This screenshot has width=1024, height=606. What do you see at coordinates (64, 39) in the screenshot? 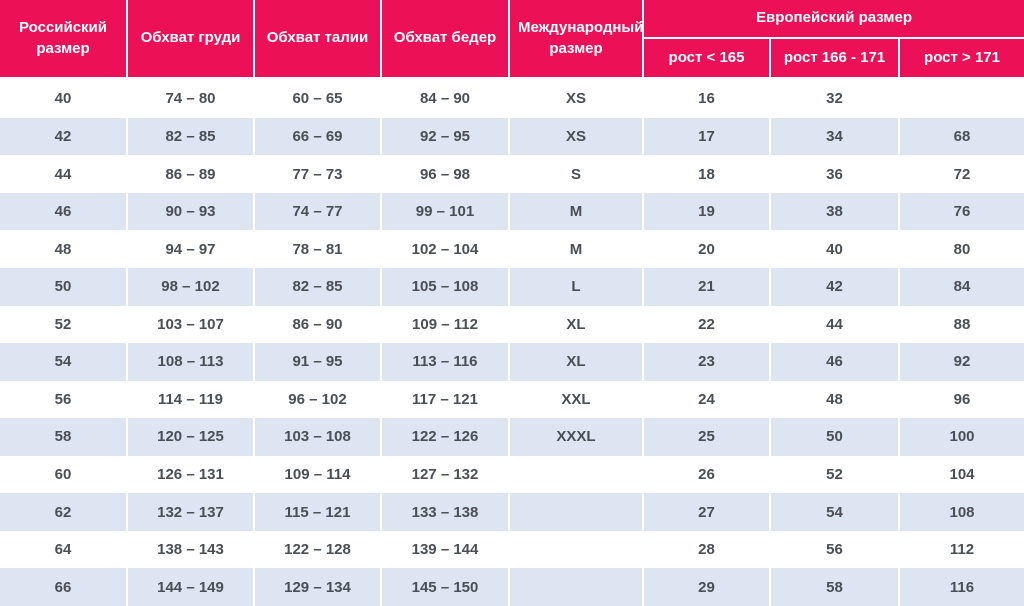
I see `col-header-russian-size: Российский размер` at bounding box center [64, 39].